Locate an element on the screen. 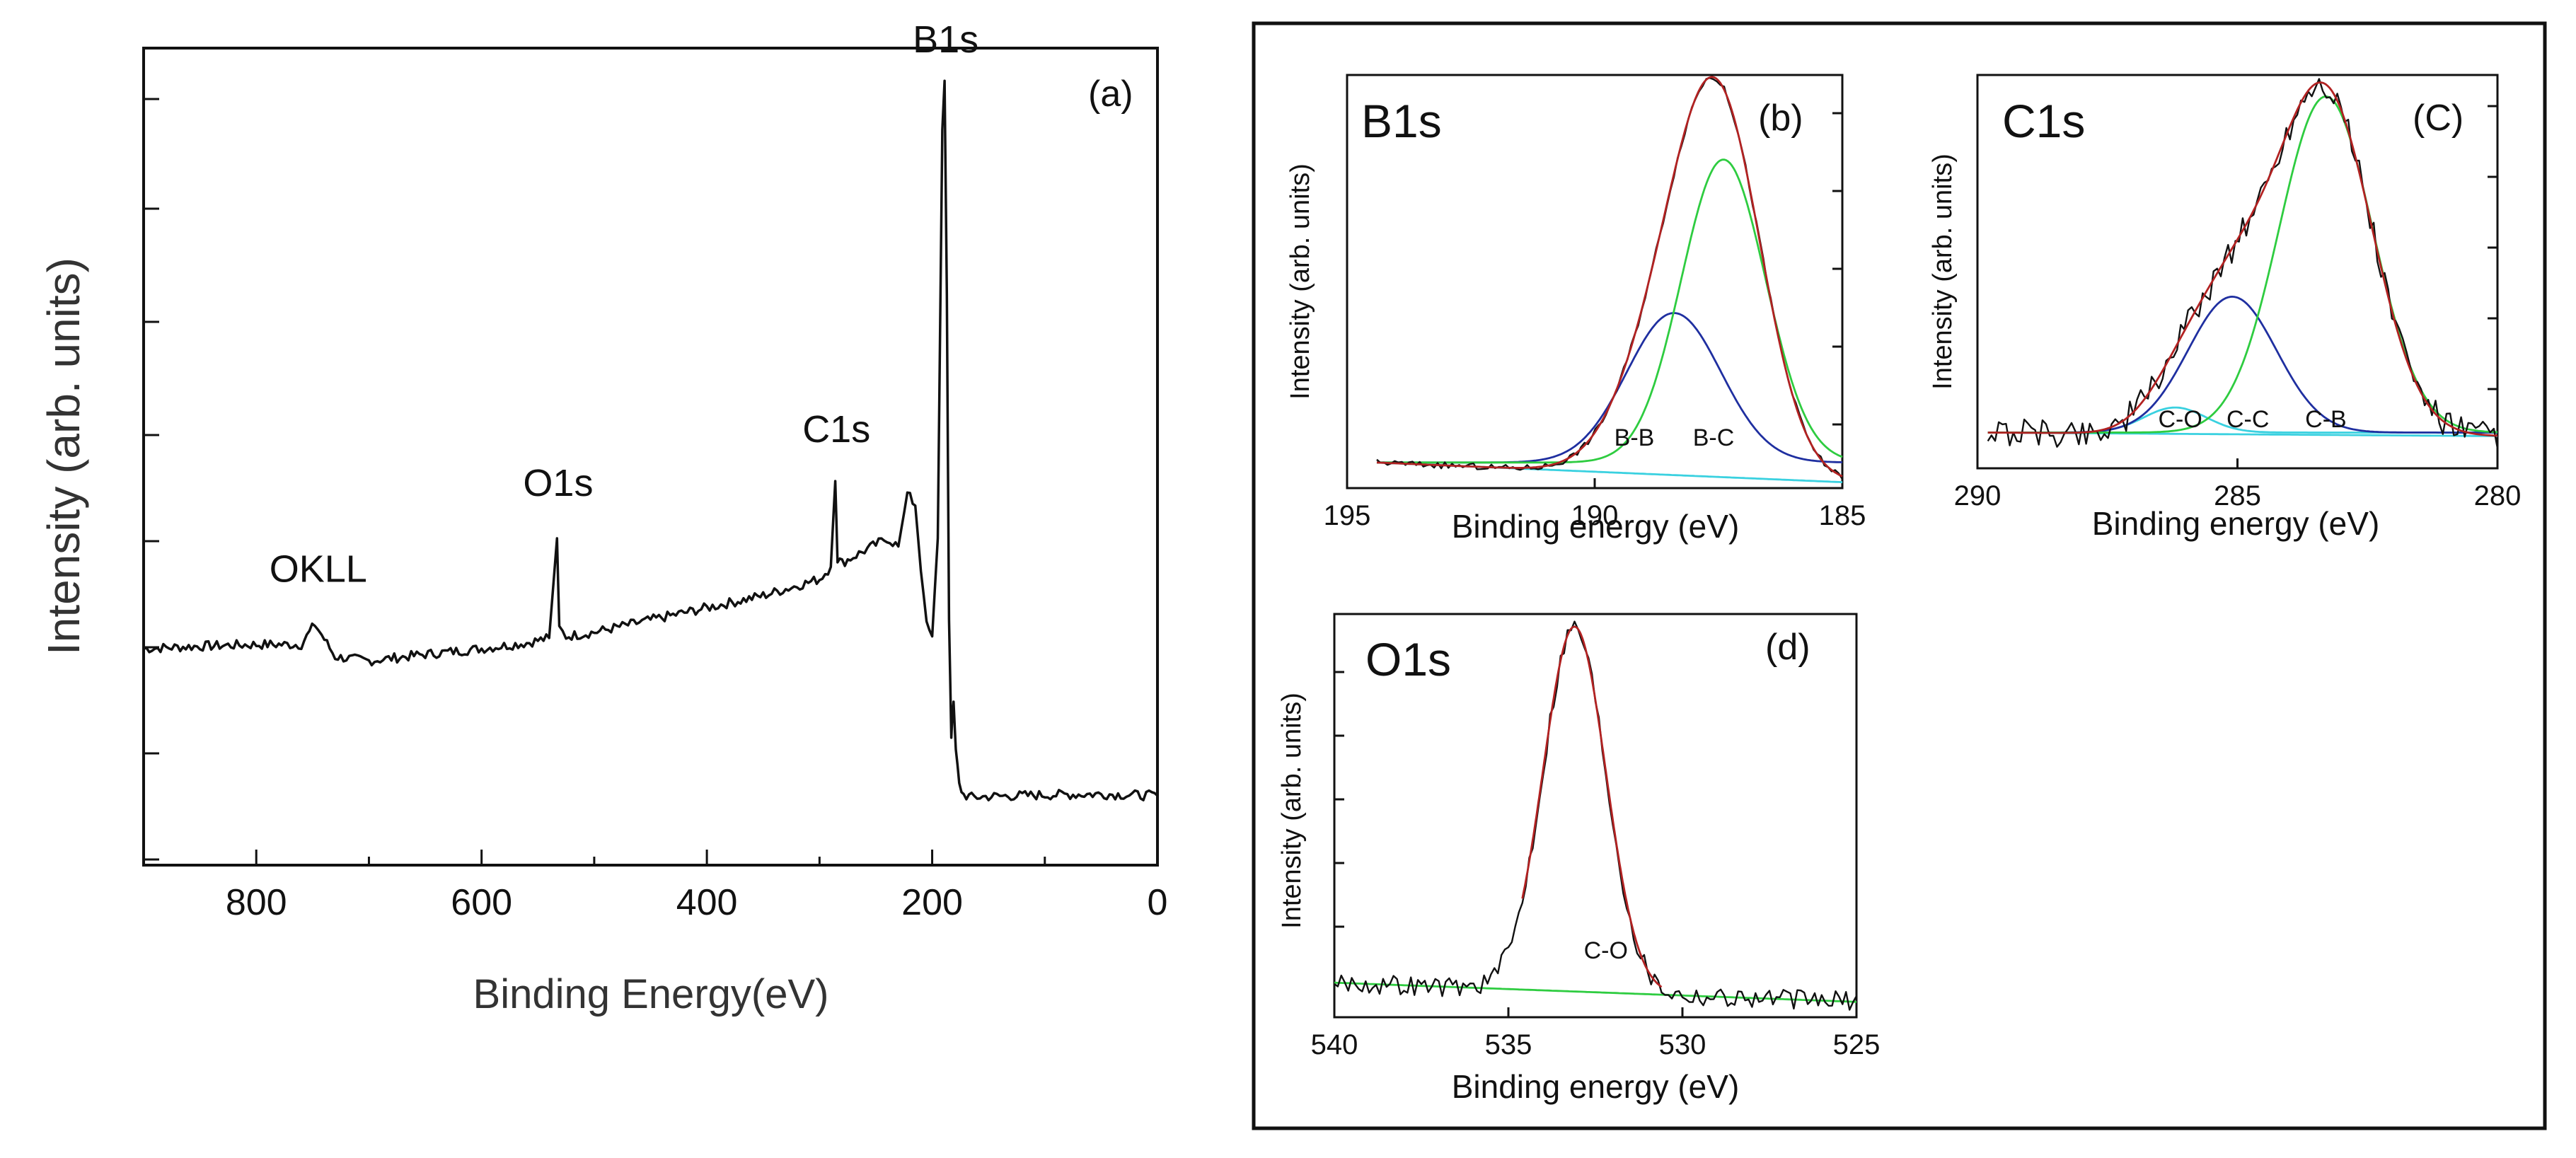 The width and height of the screenshot is (2576, 1158). panel-c-series is located at coordinates (2243, 263).